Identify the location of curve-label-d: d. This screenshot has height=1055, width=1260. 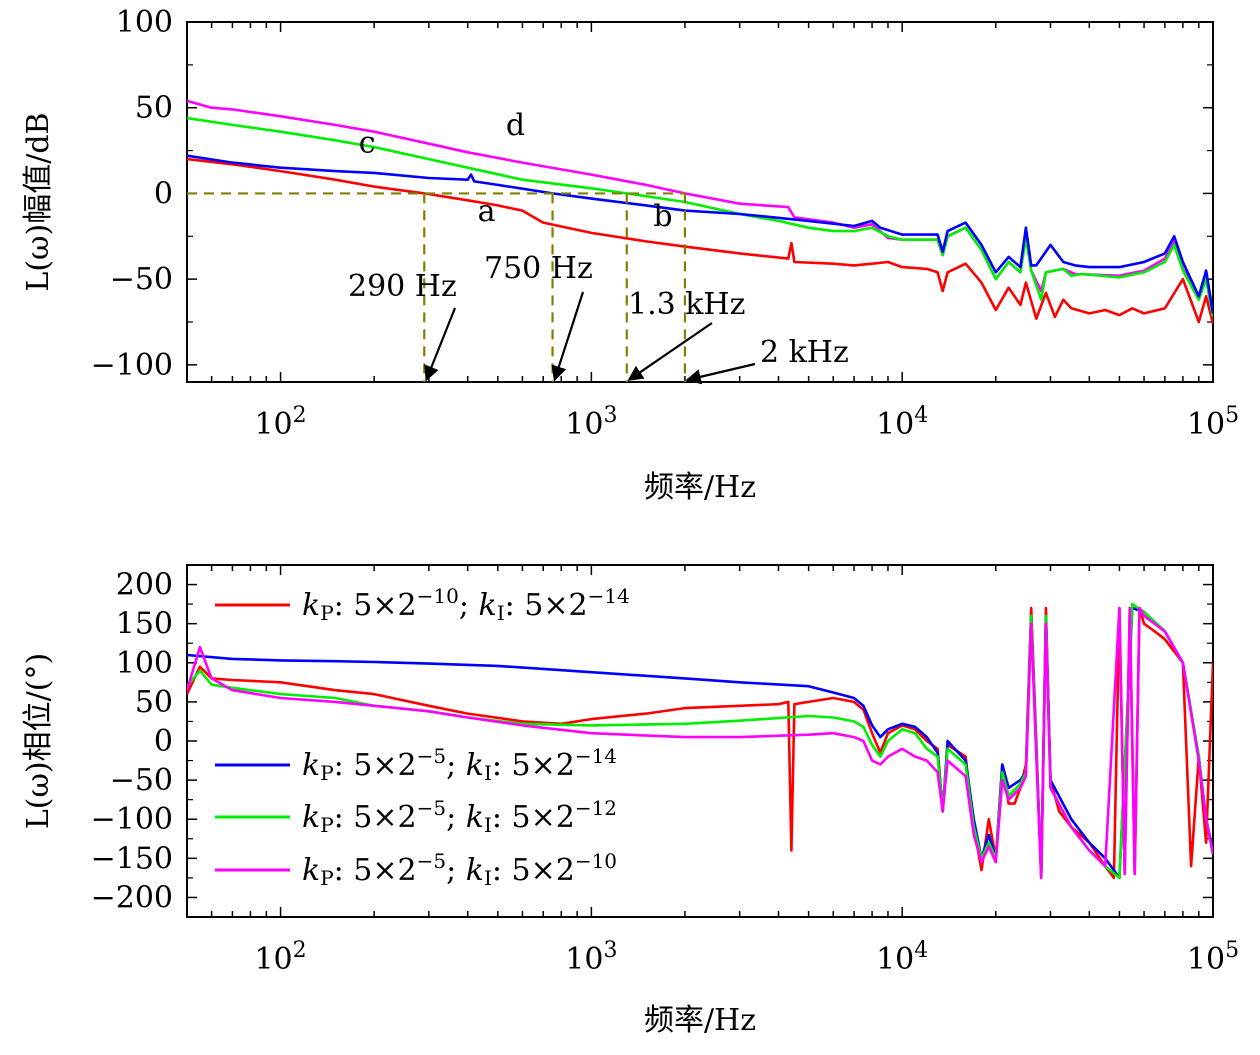
(515, 125).